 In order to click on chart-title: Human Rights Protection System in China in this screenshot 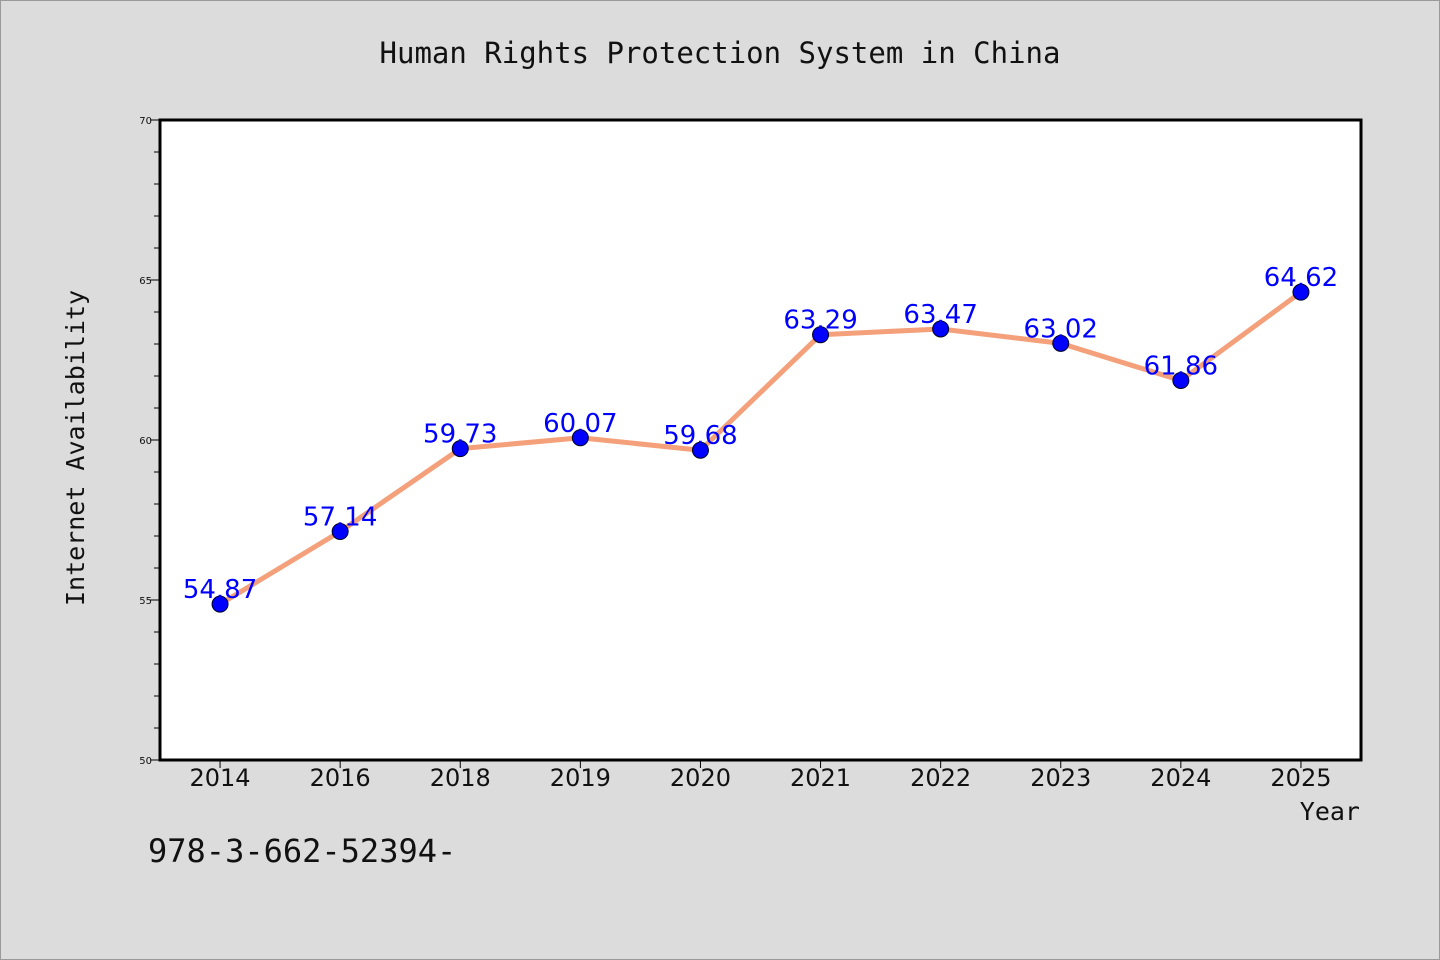, I will do `click(720, 53)`.